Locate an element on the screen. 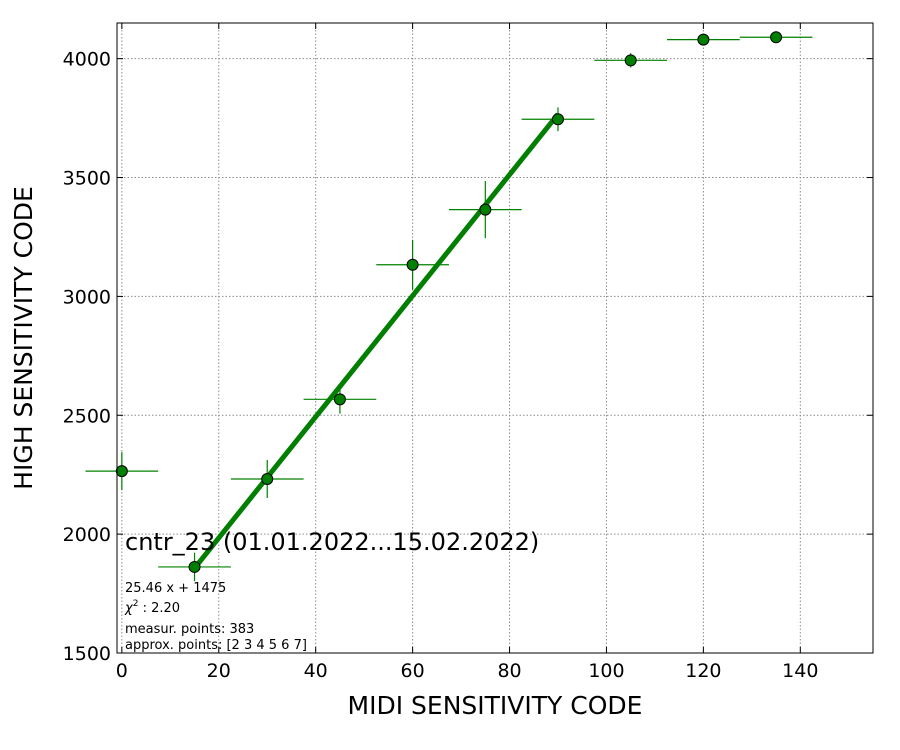 Image resolution: width=900 pixels, height=750 pixels. annotation-chi2: χ2 : 2.20 is located at coordinates (152, 607).